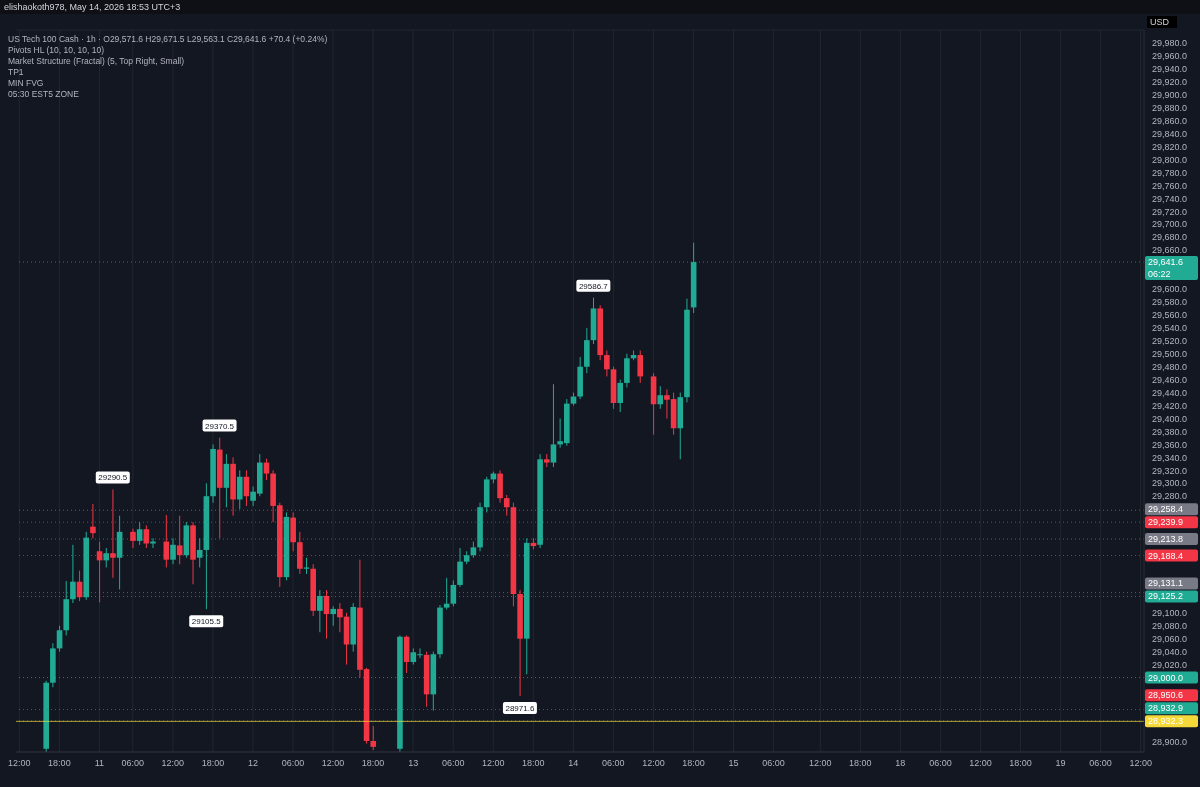 This screenshot has height=787, width=1200. Describe the element at coordinates (1170, 172) in the screenshot. I see `y-tick-label: 29,780.0` at that location.